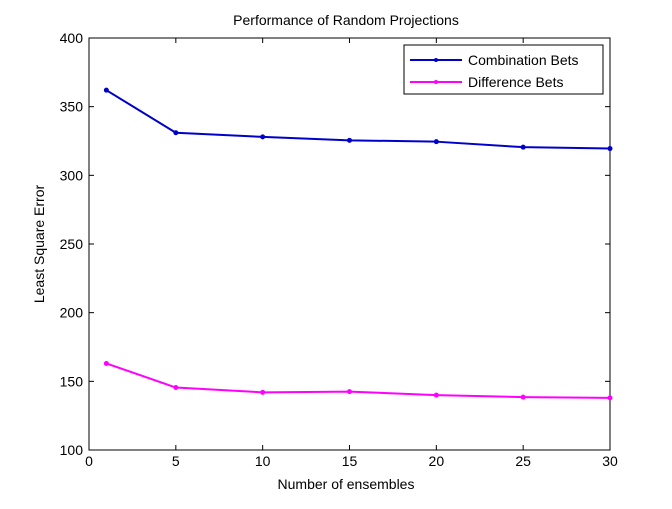  Describe the element at coordinates (72, 244) in the screenshot. I see `y-tick-label: 250` at that location.